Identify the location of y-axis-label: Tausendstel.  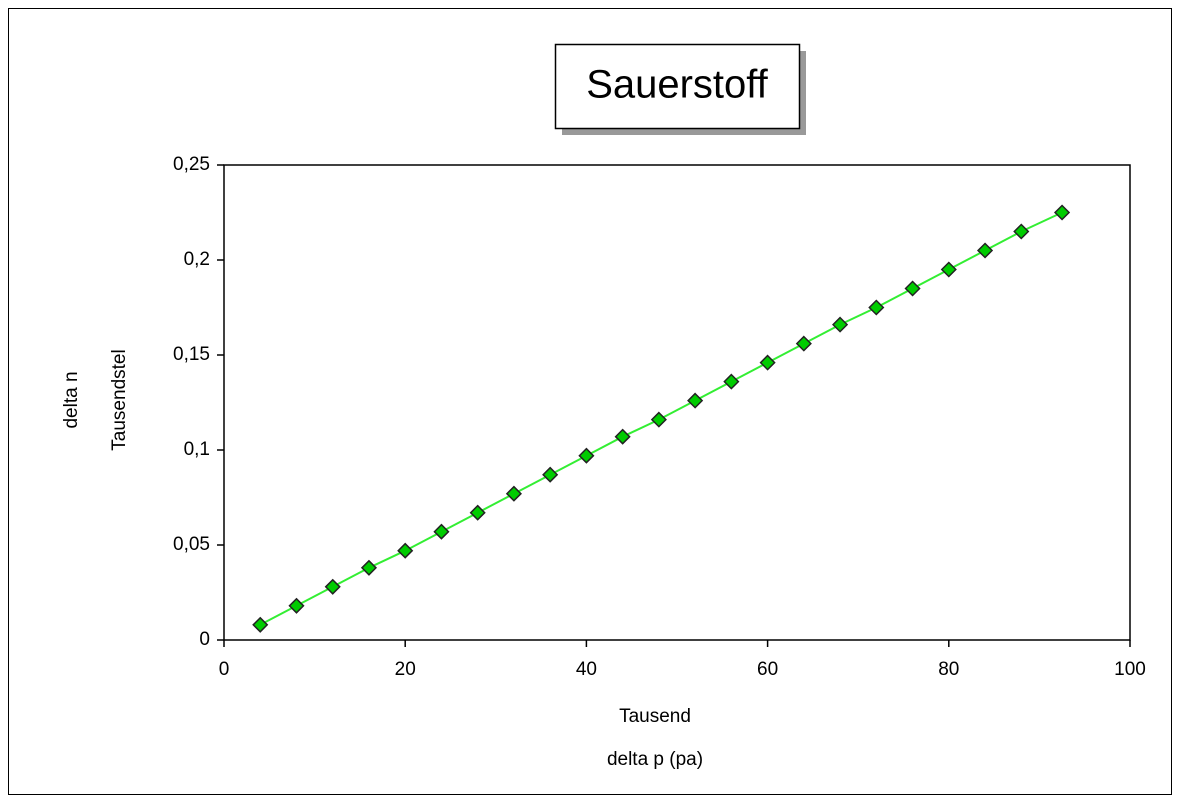
(119, 399).